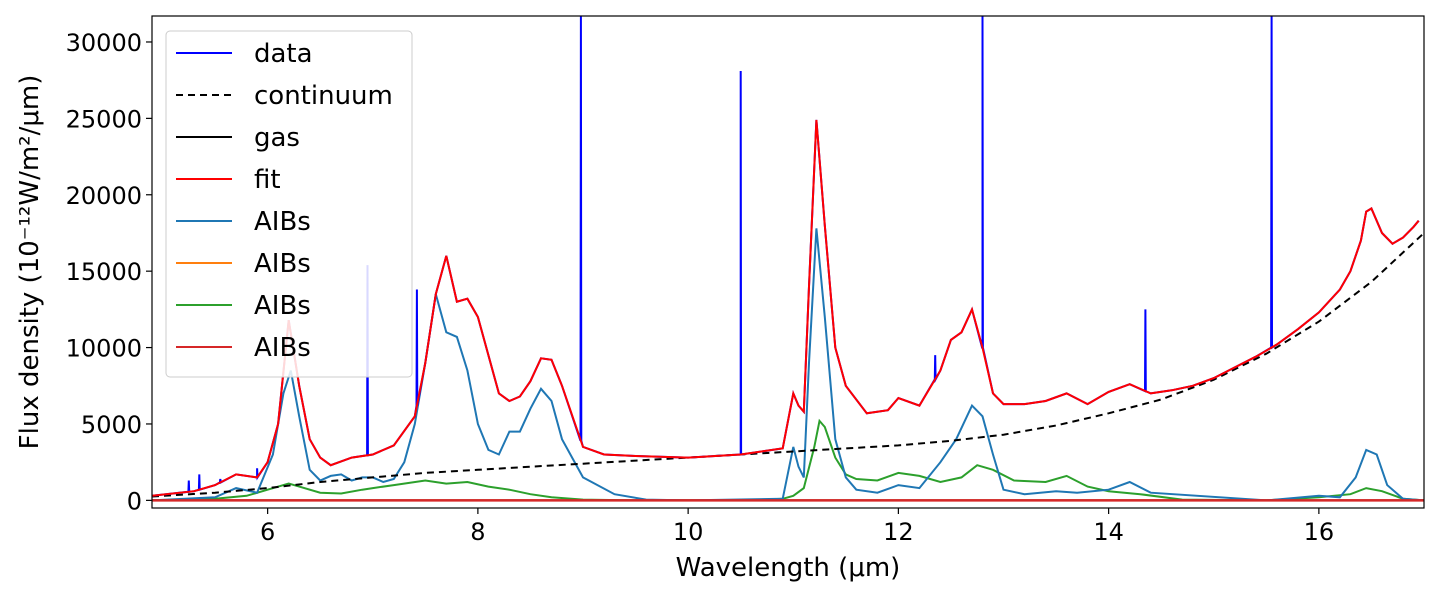 The image size is (1440, 600). What do you see at coordinates (323, 96) in the screenshot?
I see `legend-label: continuum` at bounding box center [323, 96].